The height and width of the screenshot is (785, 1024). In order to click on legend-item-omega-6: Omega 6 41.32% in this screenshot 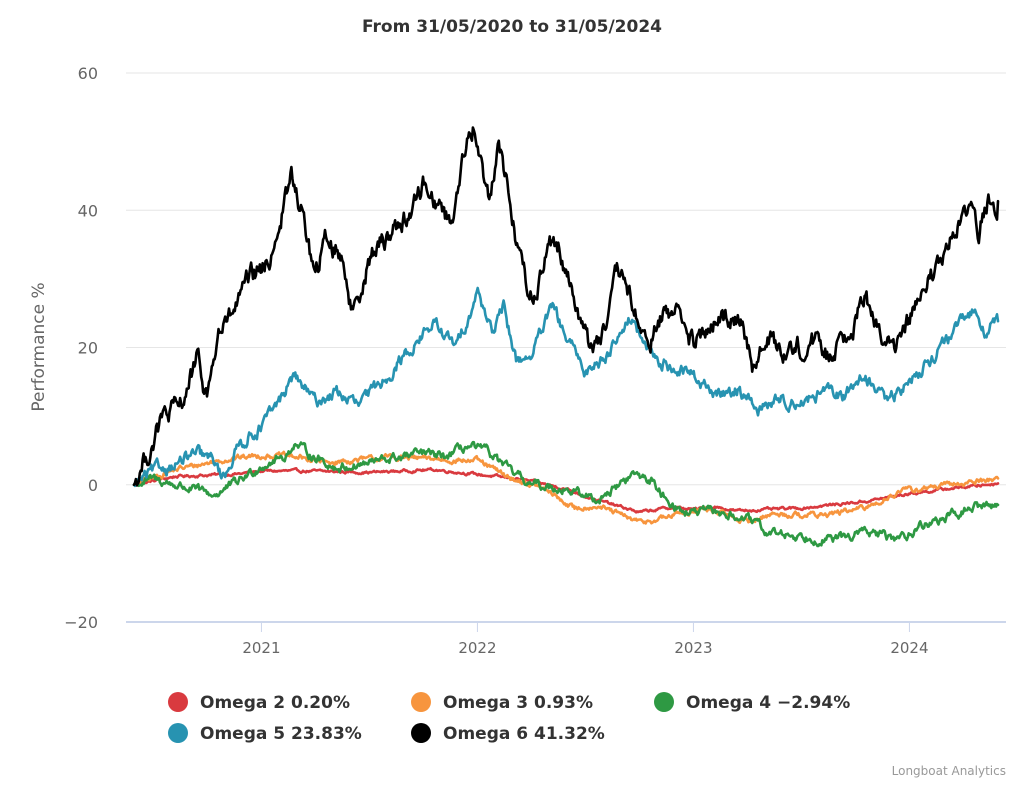, I will do `click(508, 733)`.